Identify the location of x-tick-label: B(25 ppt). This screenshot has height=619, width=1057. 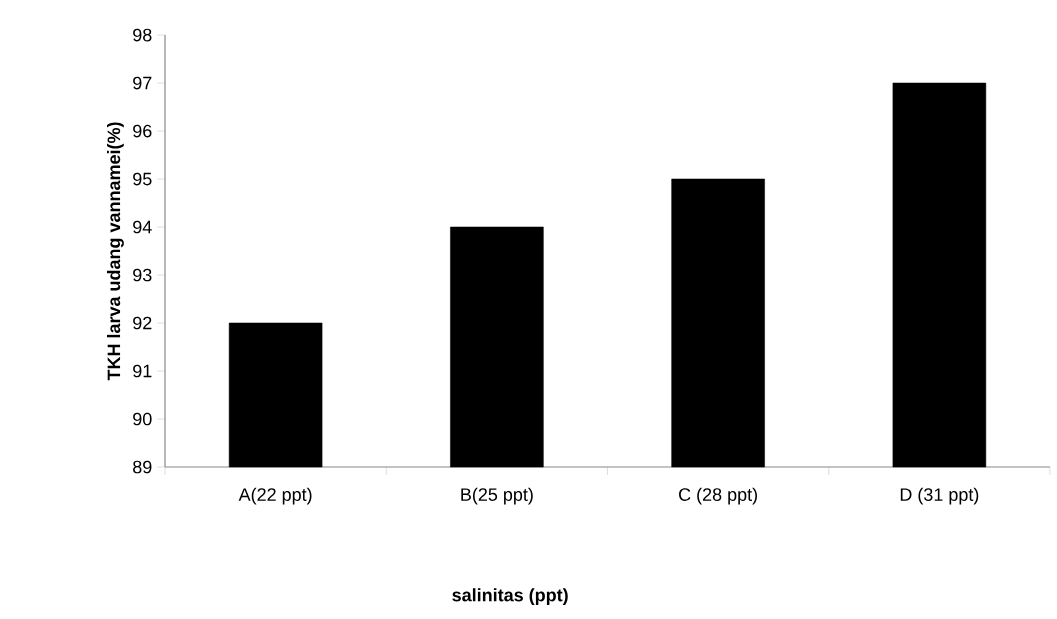
(497, 496).